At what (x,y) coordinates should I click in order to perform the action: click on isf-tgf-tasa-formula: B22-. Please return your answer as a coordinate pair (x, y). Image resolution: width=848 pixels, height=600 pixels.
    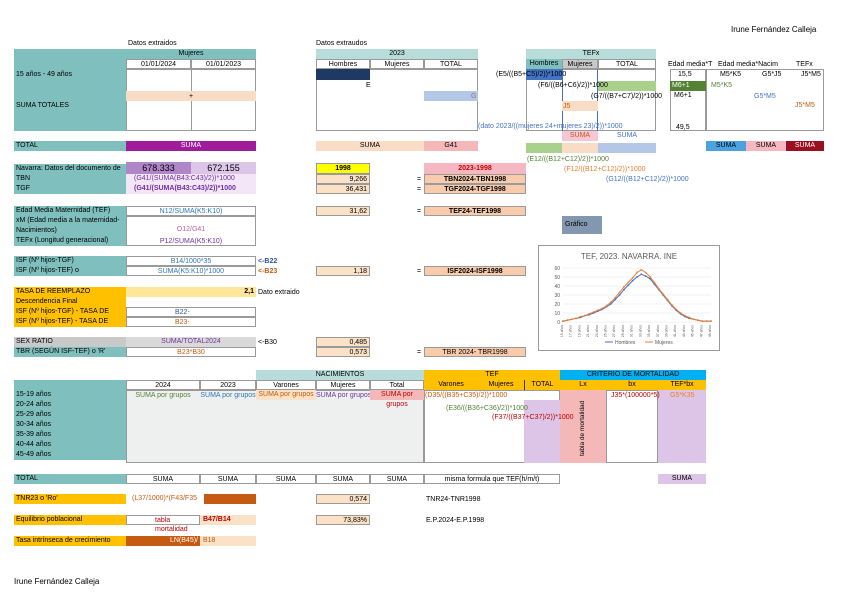
    Looking at the image, I should click on (191, 312).